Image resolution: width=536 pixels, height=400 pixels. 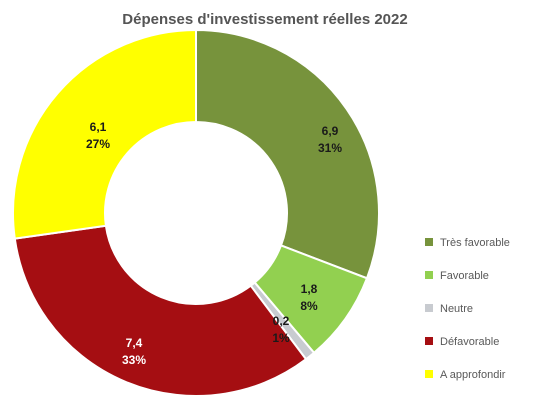 I want to click on legend-swatch-defavorable, so click(x=429, y=341).